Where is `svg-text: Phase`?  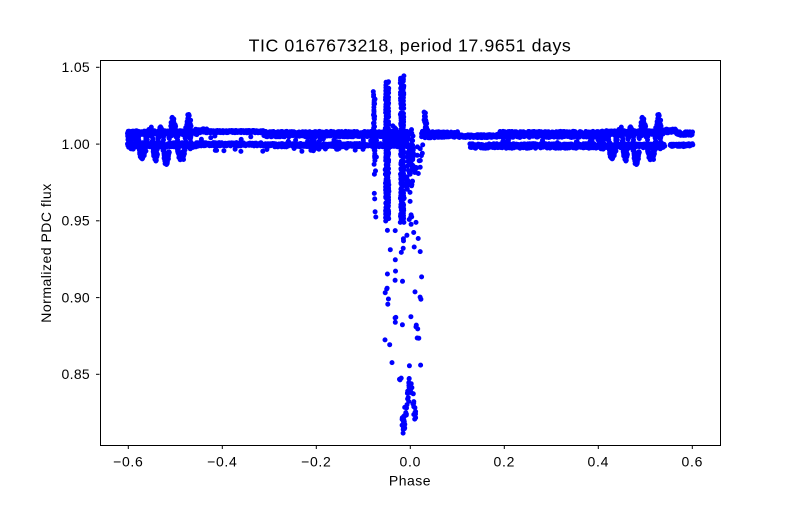
svg-text: Phase is located at coordinates (410, 481).